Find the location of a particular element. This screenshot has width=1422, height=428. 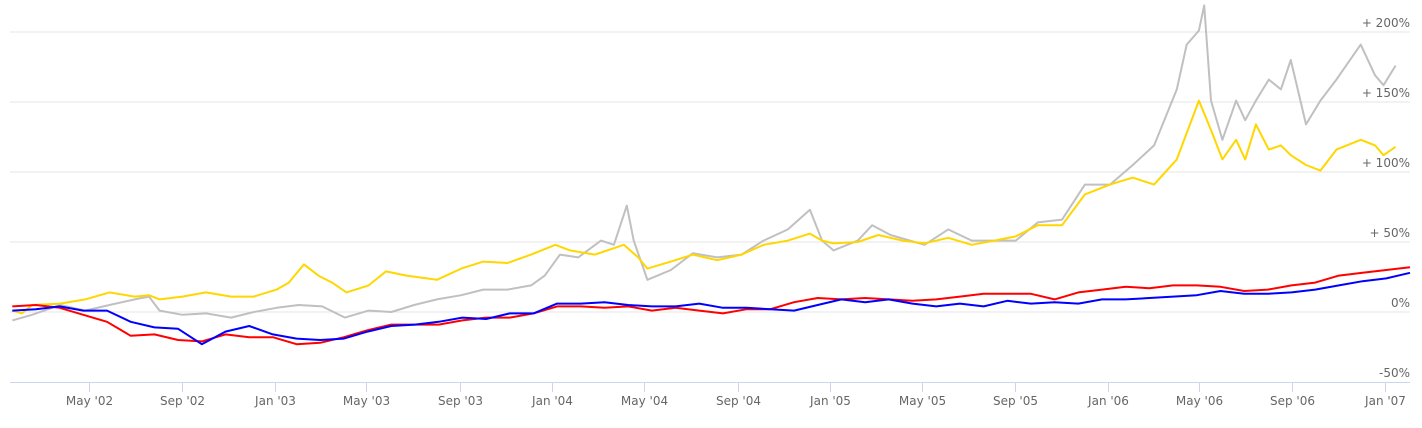

x-tick-label: May '05 is located at coordinates (922, 401).